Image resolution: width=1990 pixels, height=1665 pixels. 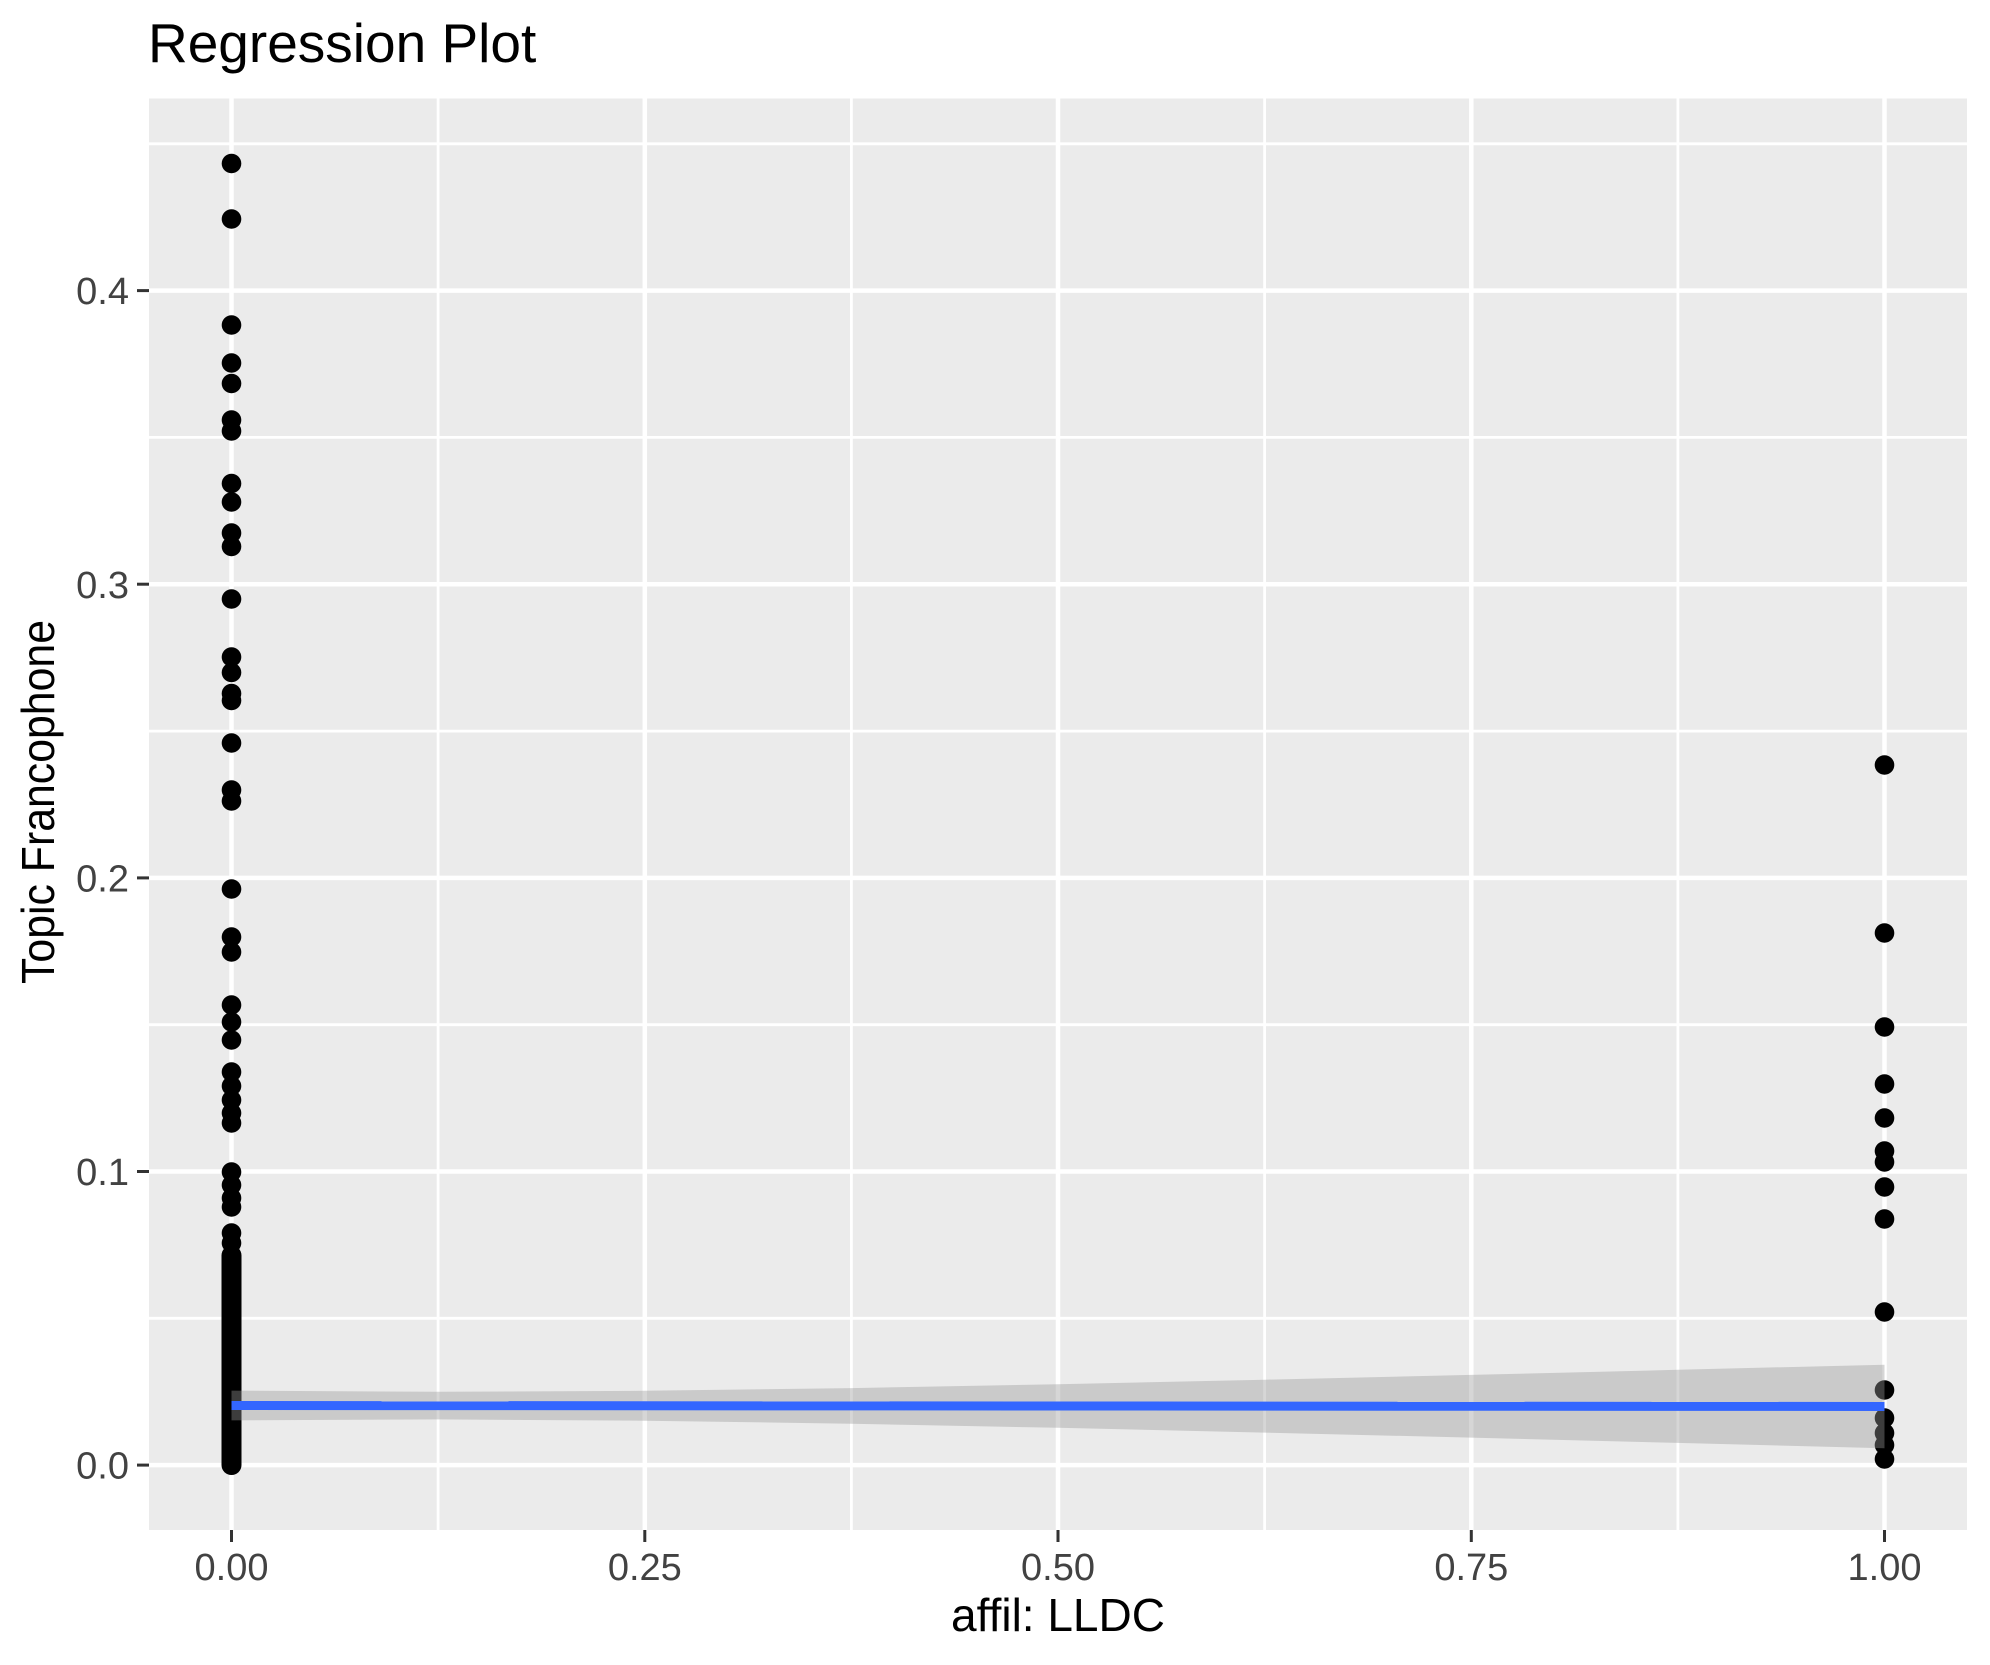 I want to click on svg-text: 0.00, so click(x=232, y=1568).